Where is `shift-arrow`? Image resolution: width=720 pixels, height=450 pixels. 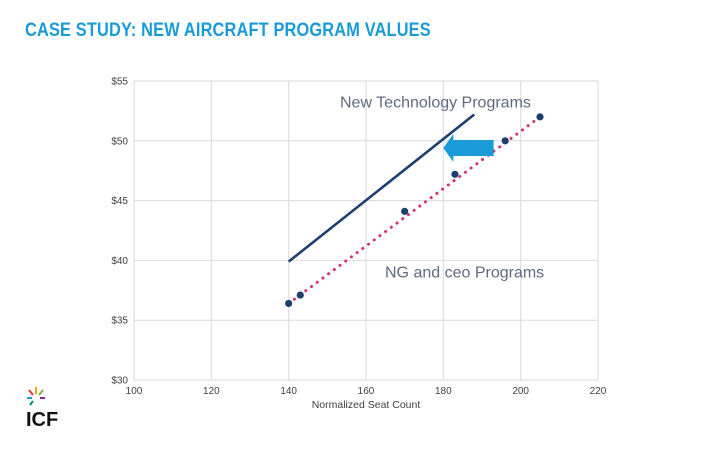
shift-arrow is located at coordinates (468, 147).